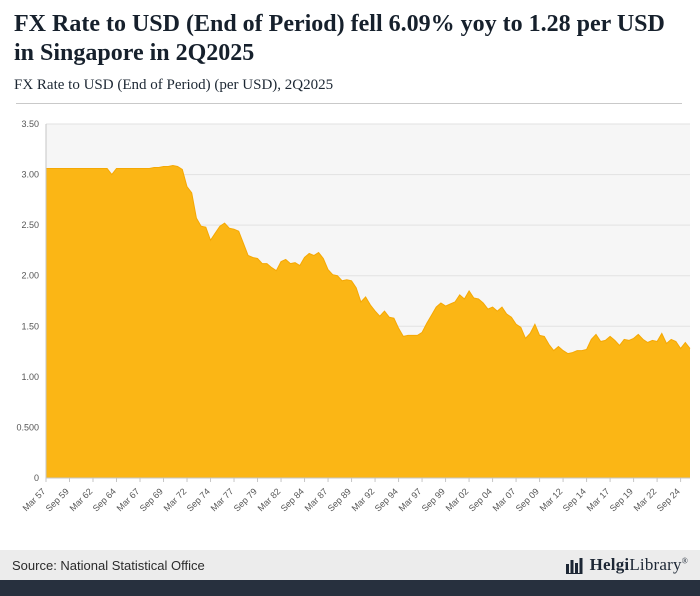  I want to click on svg-text: Sep 59, so click(57, 499).